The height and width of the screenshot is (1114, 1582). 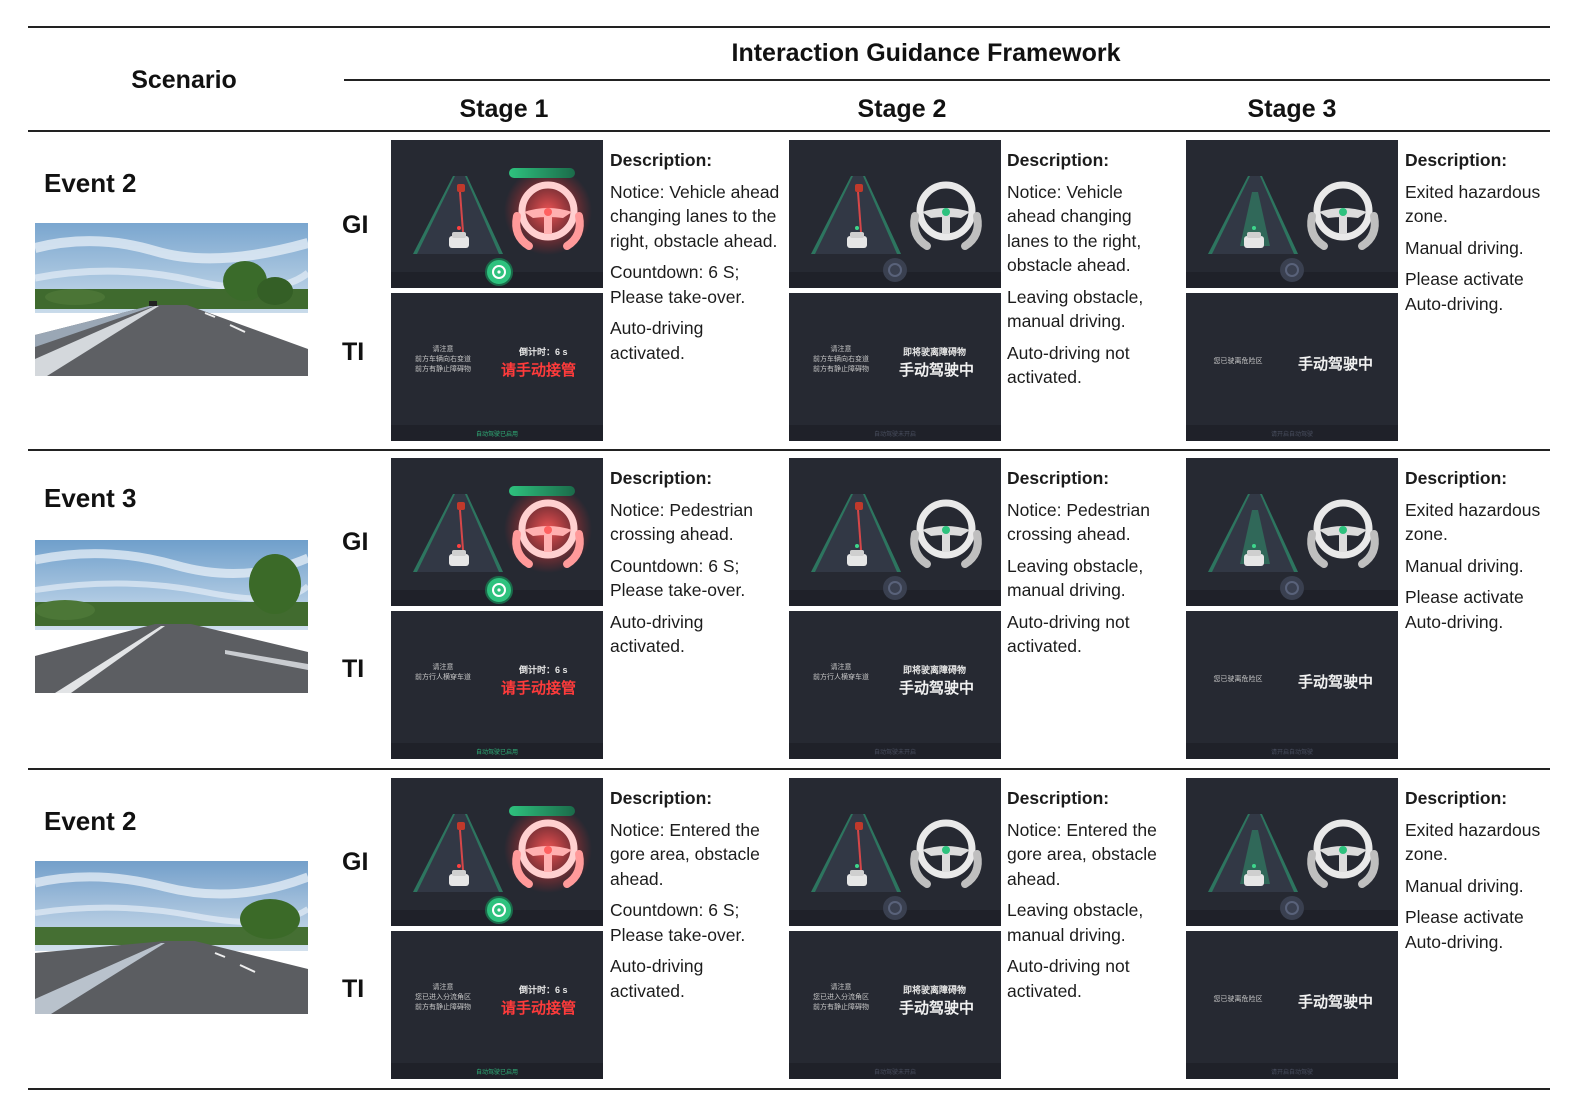 What do you see at coordinates (789, 131) in the screenshot?
I see `header-bottom-rule` at bounding box center [789, 131].